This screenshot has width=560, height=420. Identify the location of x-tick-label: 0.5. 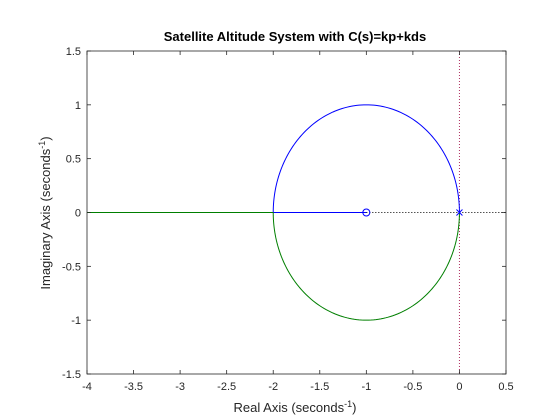
(505, 387).